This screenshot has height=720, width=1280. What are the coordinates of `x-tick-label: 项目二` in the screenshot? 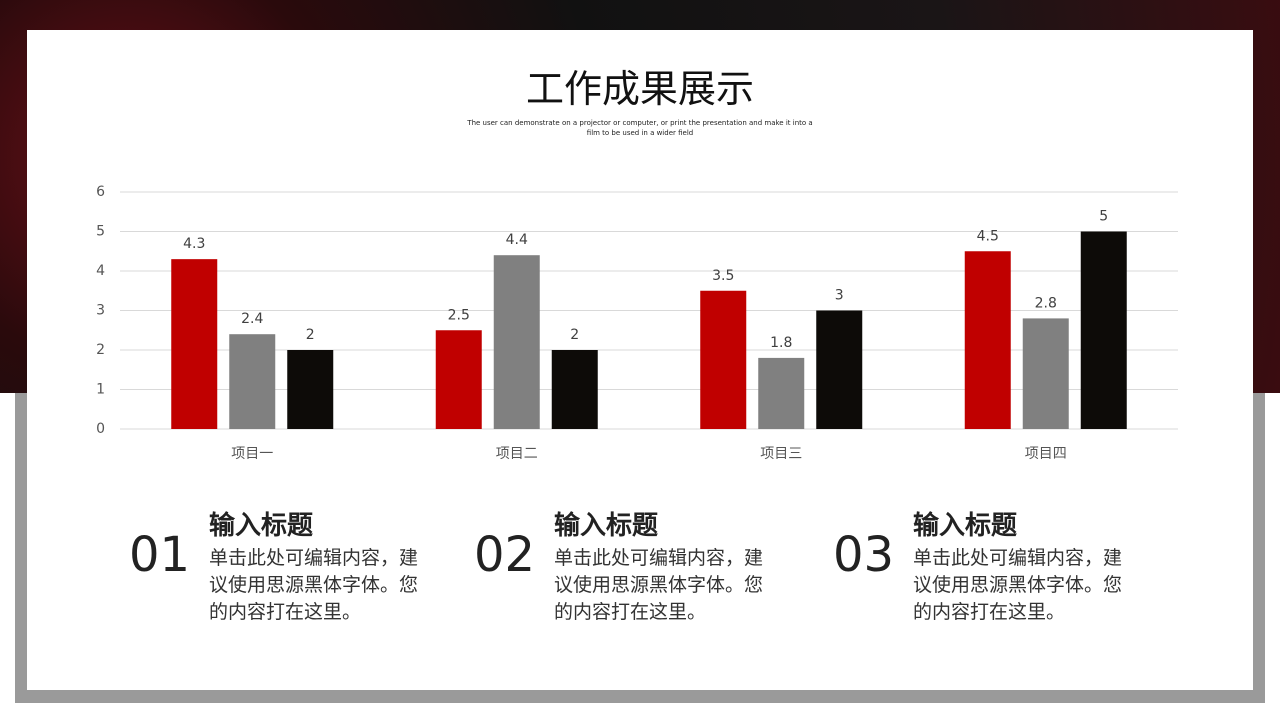 It's located at (517, 454).